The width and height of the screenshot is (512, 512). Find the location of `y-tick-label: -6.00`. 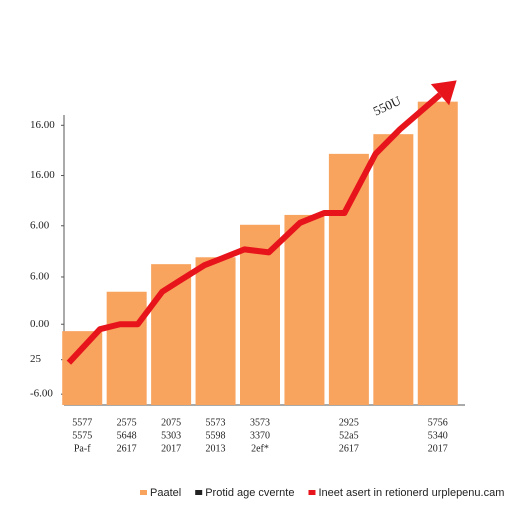

y-tick-label: -6.00 is located at coordinates (41, 394).